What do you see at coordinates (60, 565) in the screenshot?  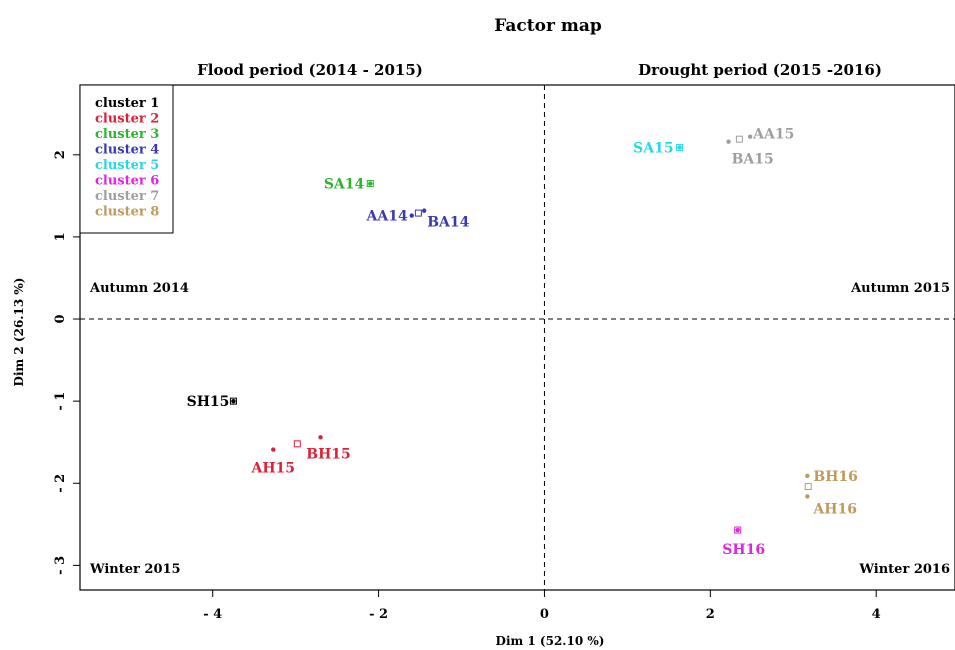 I see `y-tick-label: - 3` at bounding box center [60, 565].